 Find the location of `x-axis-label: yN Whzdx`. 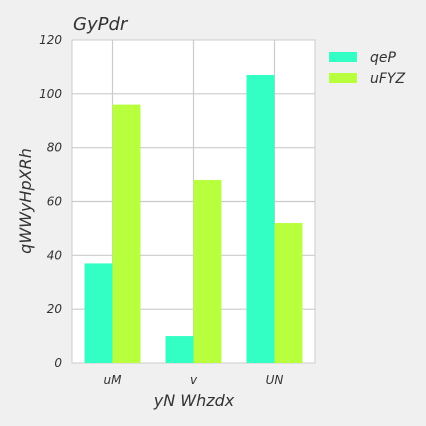

x-axis-label: yN Whzdx is located at coordinates (194, 400).